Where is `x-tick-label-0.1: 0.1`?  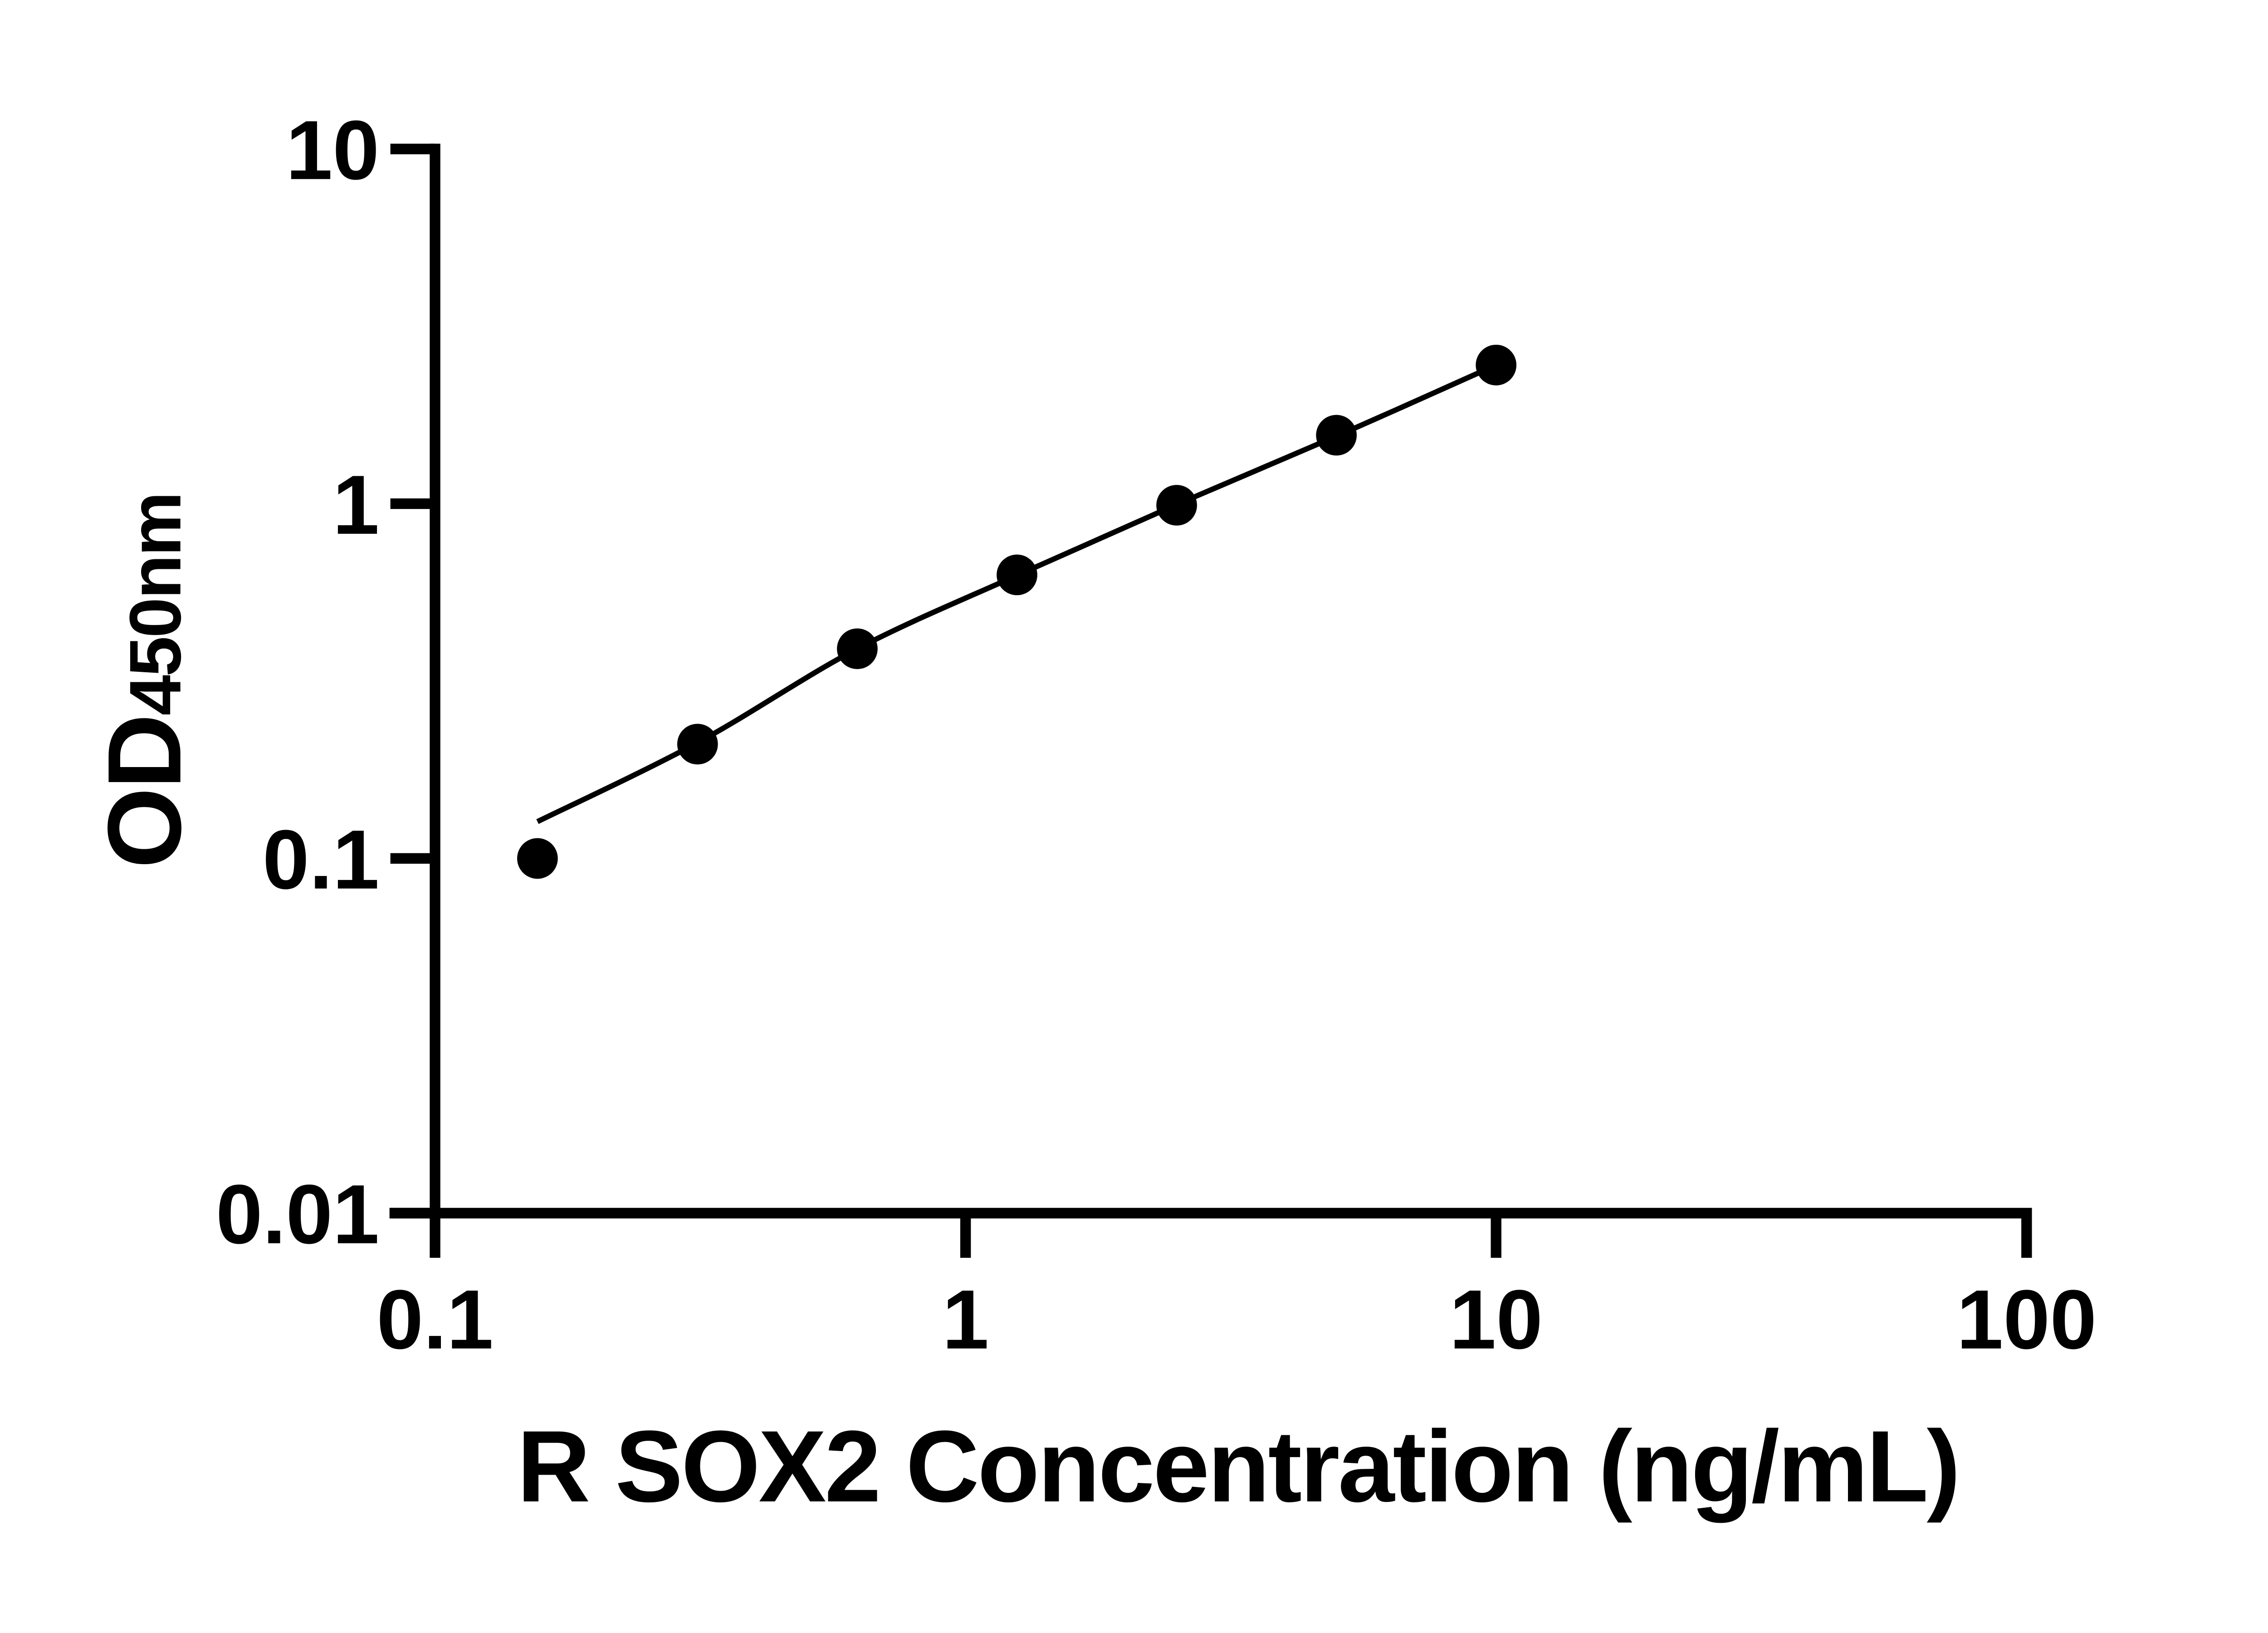
x-tick-label-0.1: 0.1 is located at coordinates (435, 1320).